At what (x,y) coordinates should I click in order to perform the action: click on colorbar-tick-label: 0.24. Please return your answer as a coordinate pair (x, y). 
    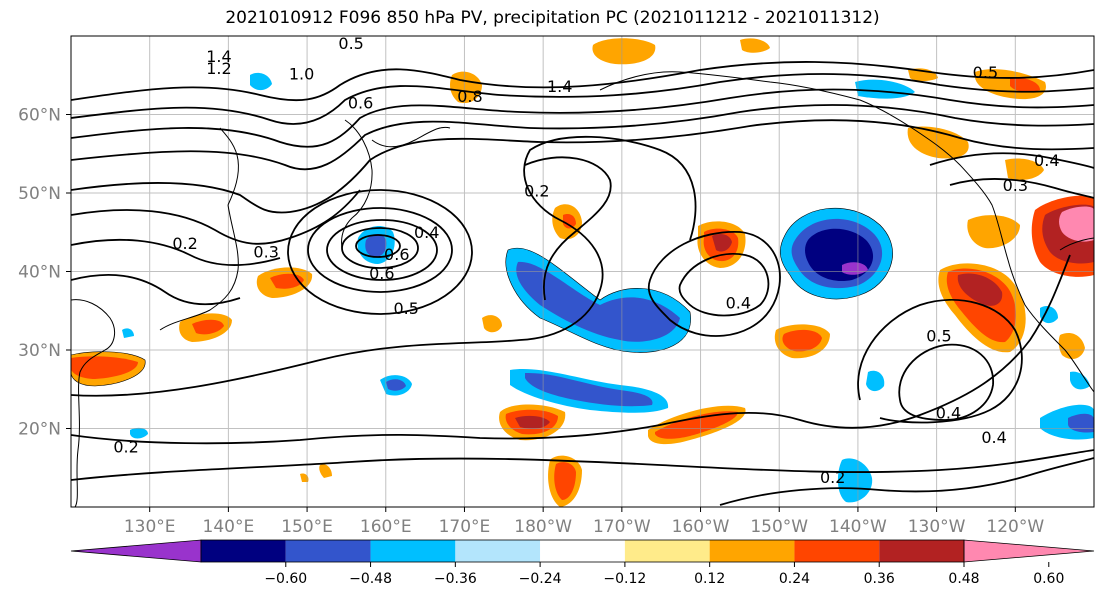
    Looking at the image, I should click on (794, 579).